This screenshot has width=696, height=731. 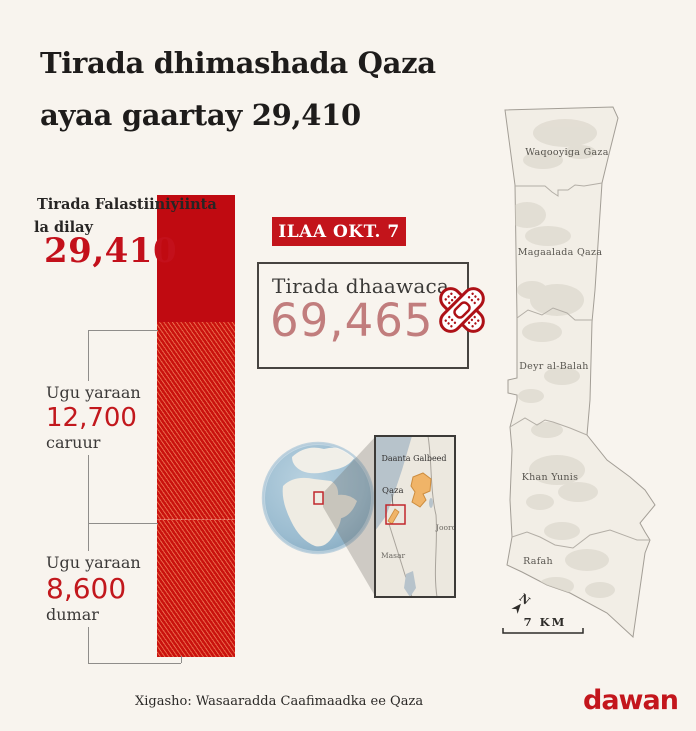 I want to click on inset-label-gaza: Qaza, so click(x=393, y=491).